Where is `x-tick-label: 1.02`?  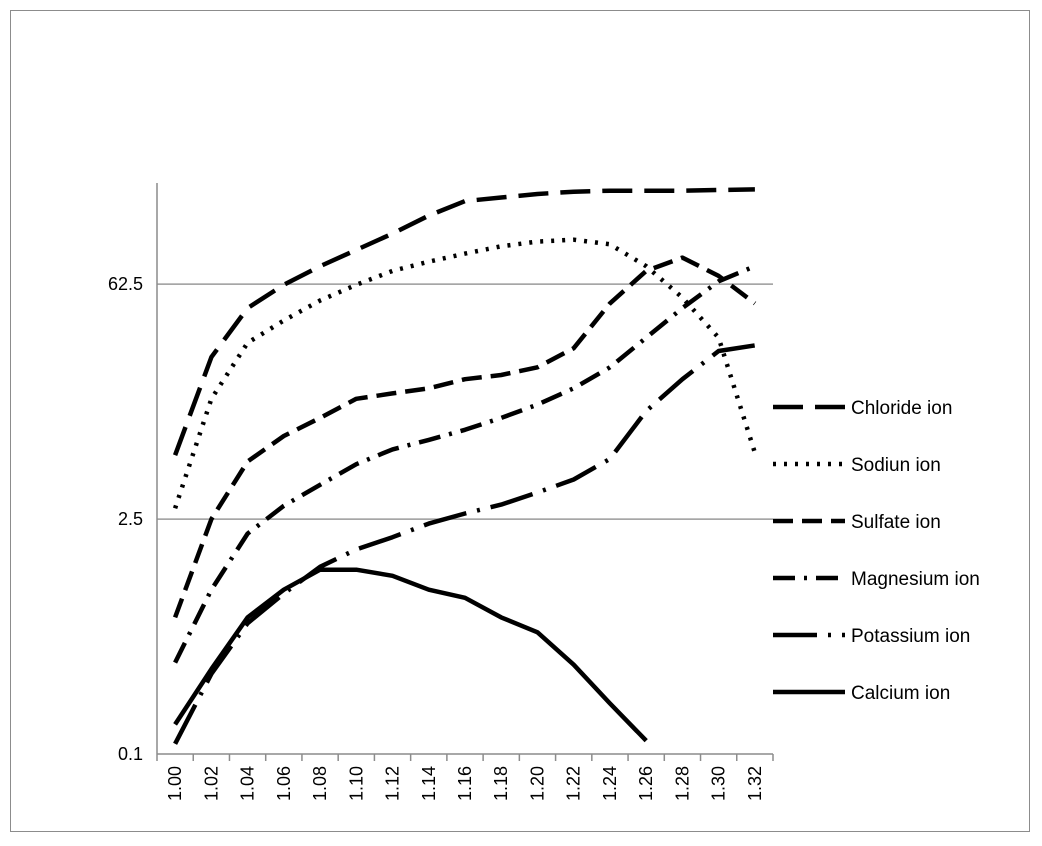 x-tick-label: 1.02 is located at coordinates (211, 783).